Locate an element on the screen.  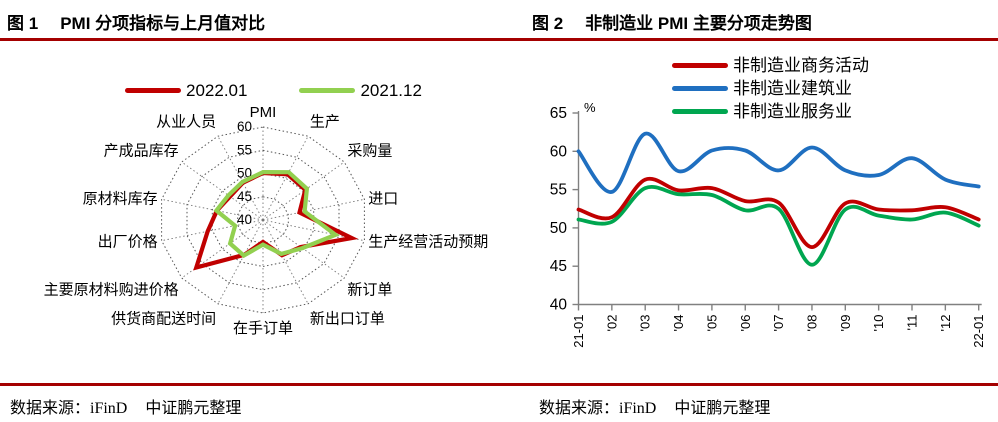
legend-item-business-activity: 非制造业商务活动 is located at coordinates (770, 65).